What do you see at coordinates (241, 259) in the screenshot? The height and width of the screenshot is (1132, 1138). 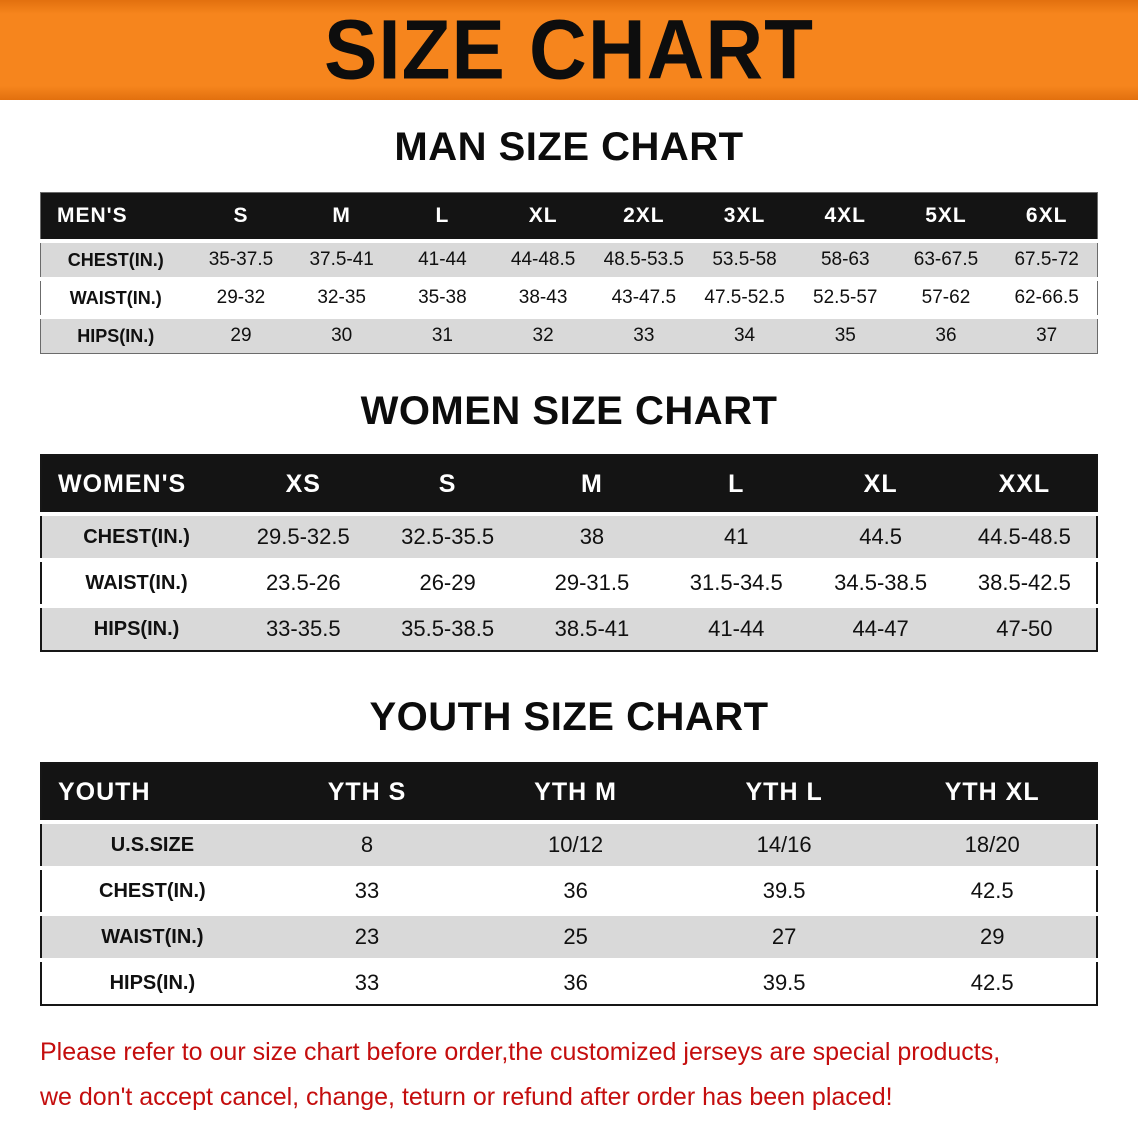 I see `size-value-cell: 35-37.5` at bounding box center [241, 259].